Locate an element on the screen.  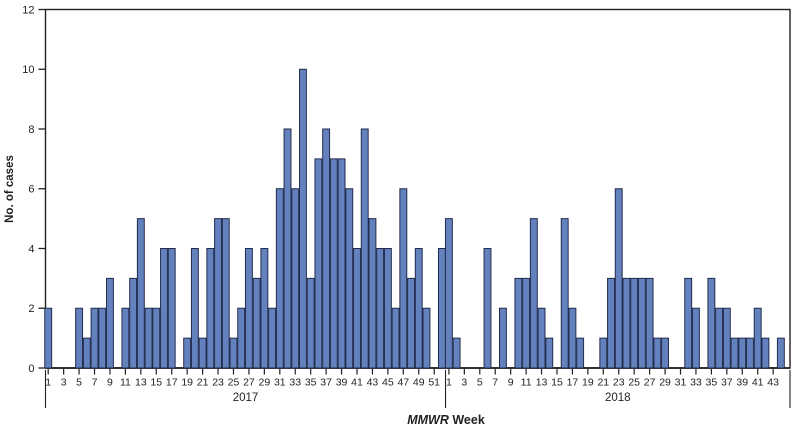
x-tick-label-2018-25: 25 is located at coordinates (634, 383).